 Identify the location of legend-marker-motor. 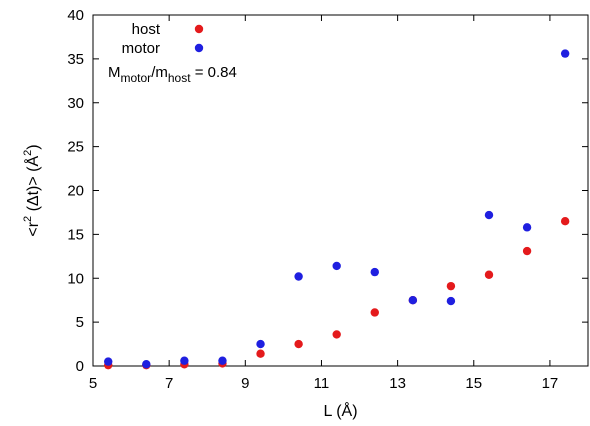
(199, 48).